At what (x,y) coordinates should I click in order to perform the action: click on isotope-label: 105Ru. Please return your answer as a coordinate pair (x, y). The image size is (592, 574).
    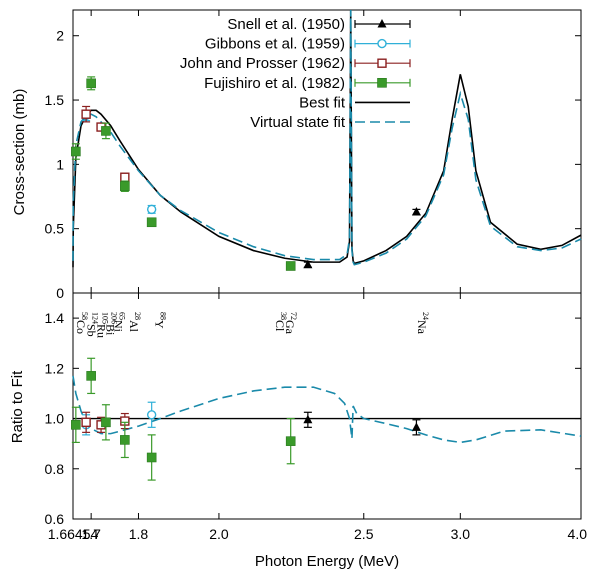
    Looking at the image, I should click on (102, 325).